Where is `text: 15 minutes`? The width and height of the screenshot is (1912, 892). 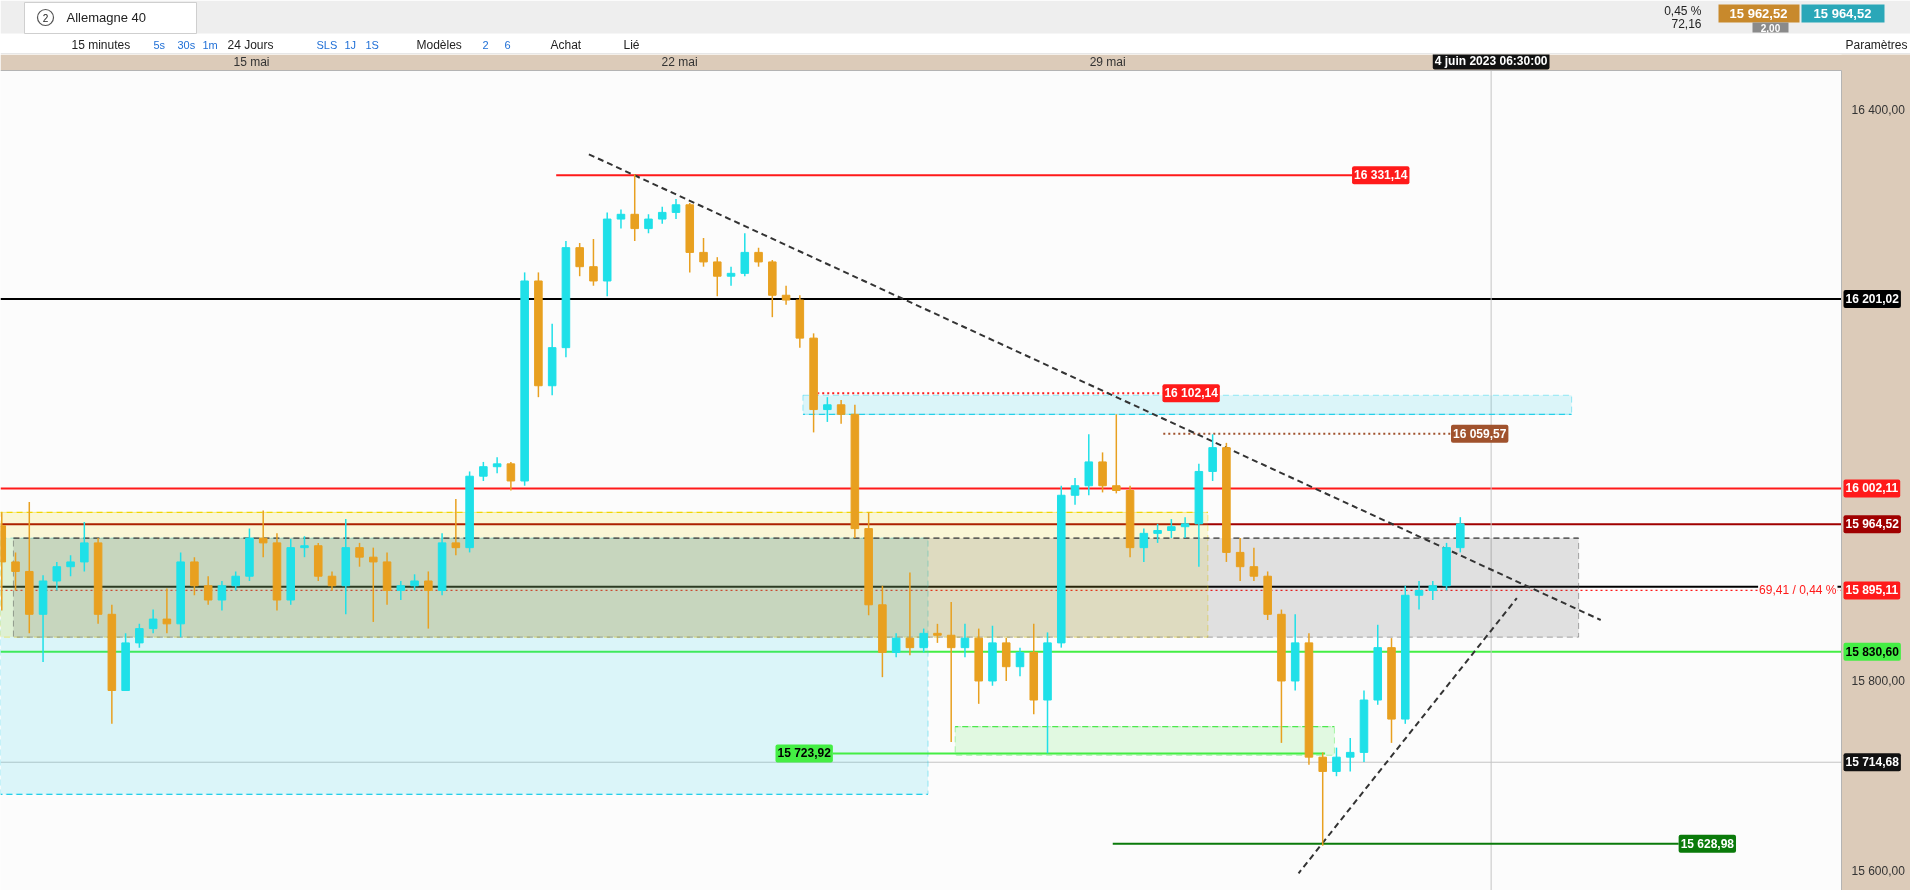
text: 15 minutes is located at coordinates (101, 44).